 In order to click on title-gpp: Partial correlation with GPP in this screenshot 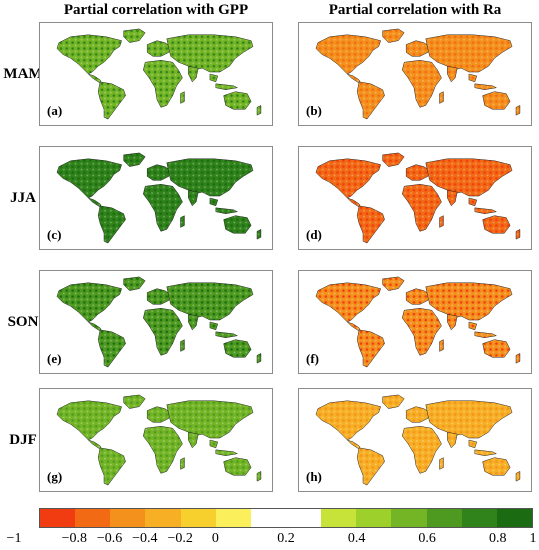, I will do `click(156, 10)`.